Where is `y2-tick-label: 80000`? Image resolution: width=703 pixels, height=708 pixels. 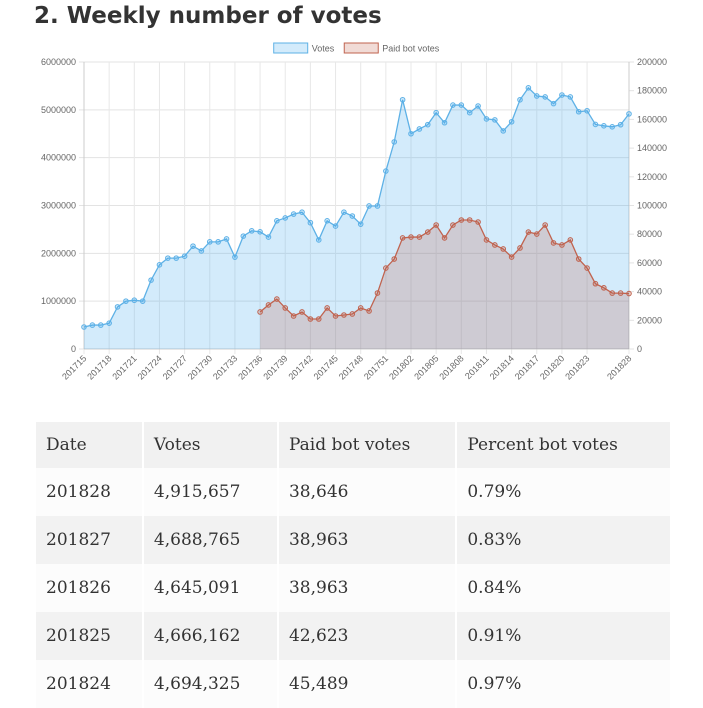 y2-tick-label: 80000 is located at coordinates (649, 234).